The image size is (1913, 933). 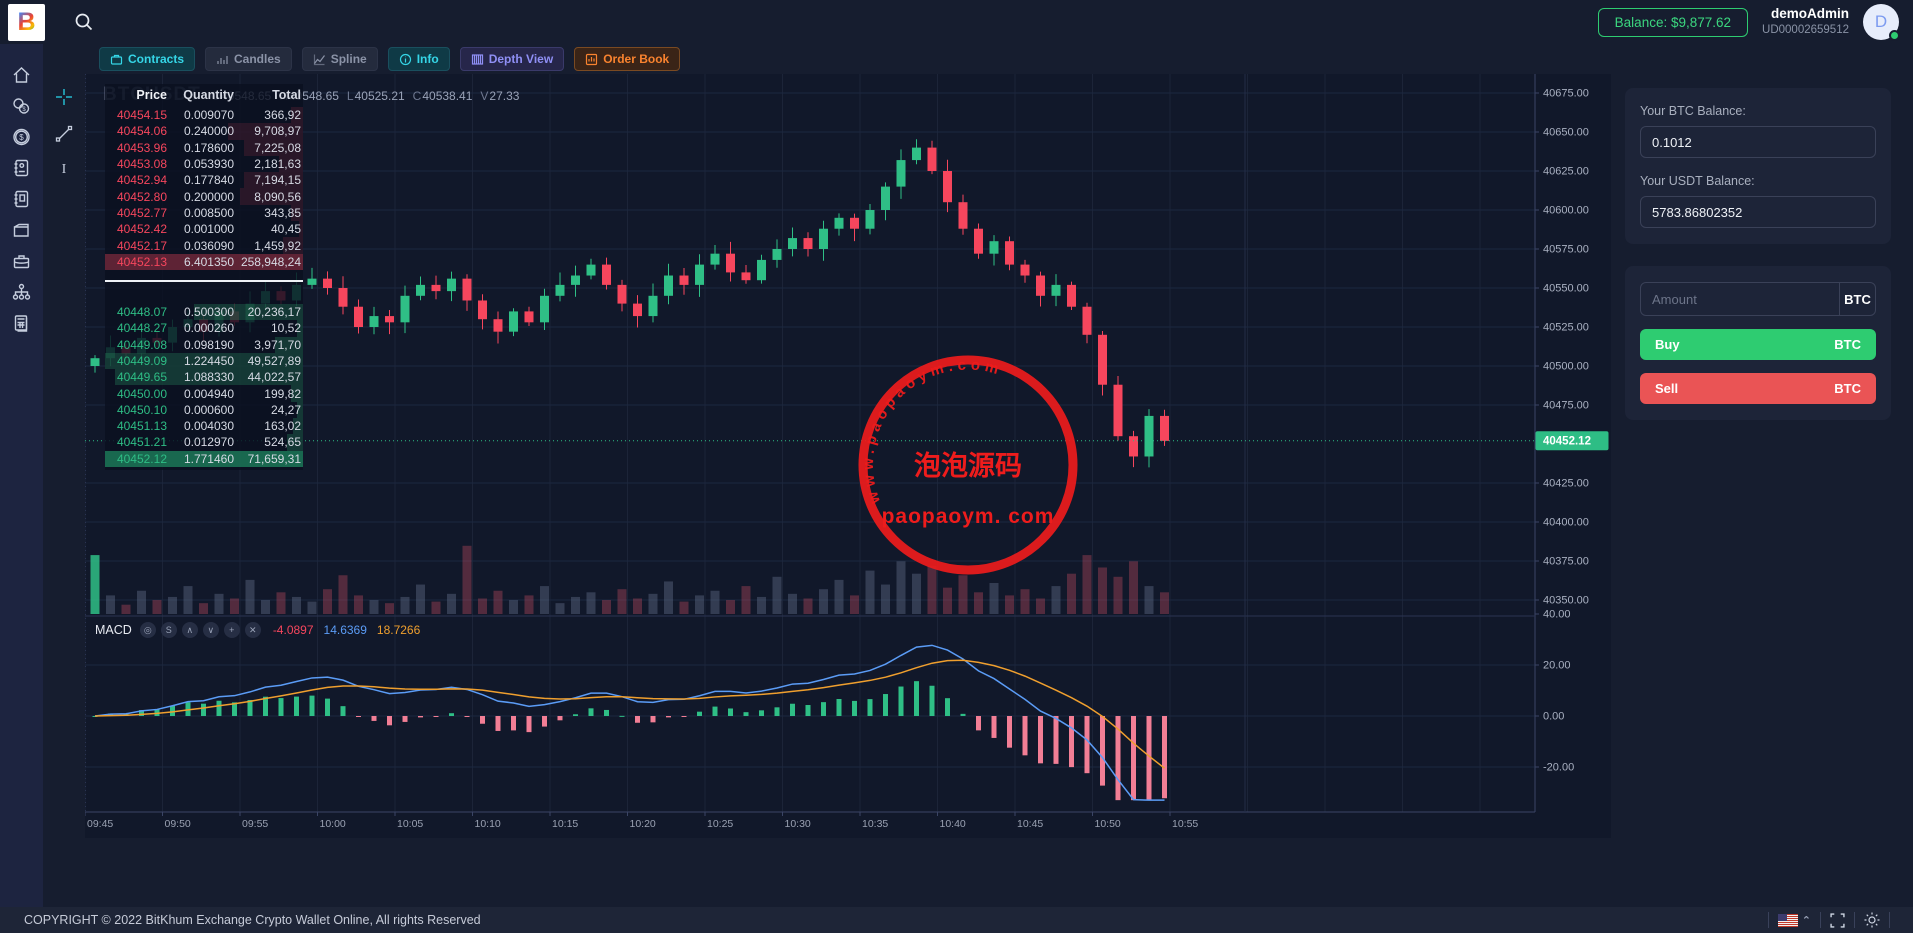 I want to click on ask-row: 40452.80 0.200000 8,090,56, so click(x=204, y=196).